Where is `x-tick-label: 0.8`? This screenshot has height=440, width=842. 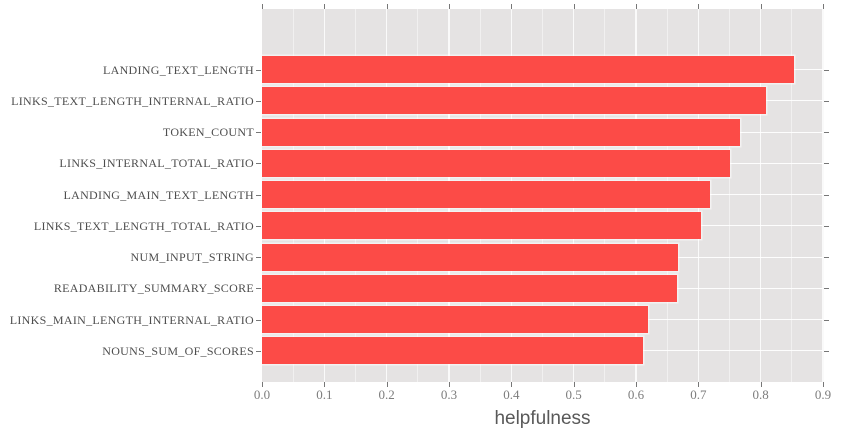
x-tick-label: 0.8 is located at coordinates (760, 394).